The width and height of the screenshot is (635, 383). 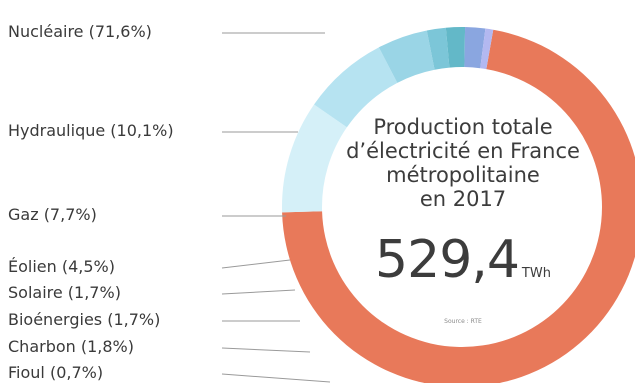 What do you see at coordinates (463, 321) in the screenshot?
I see `source-note: Source : RTE` at bounding box center [463, 321].